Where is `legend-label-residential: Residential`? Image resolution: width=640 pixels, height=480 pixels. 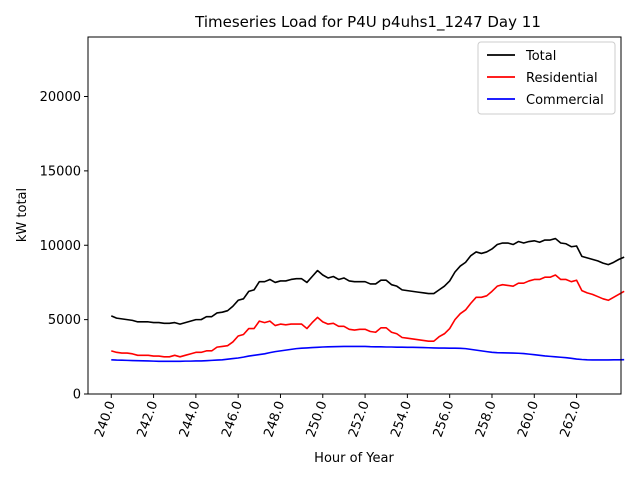 legend-label-residential: Residential is located at coordinates (562, 78).